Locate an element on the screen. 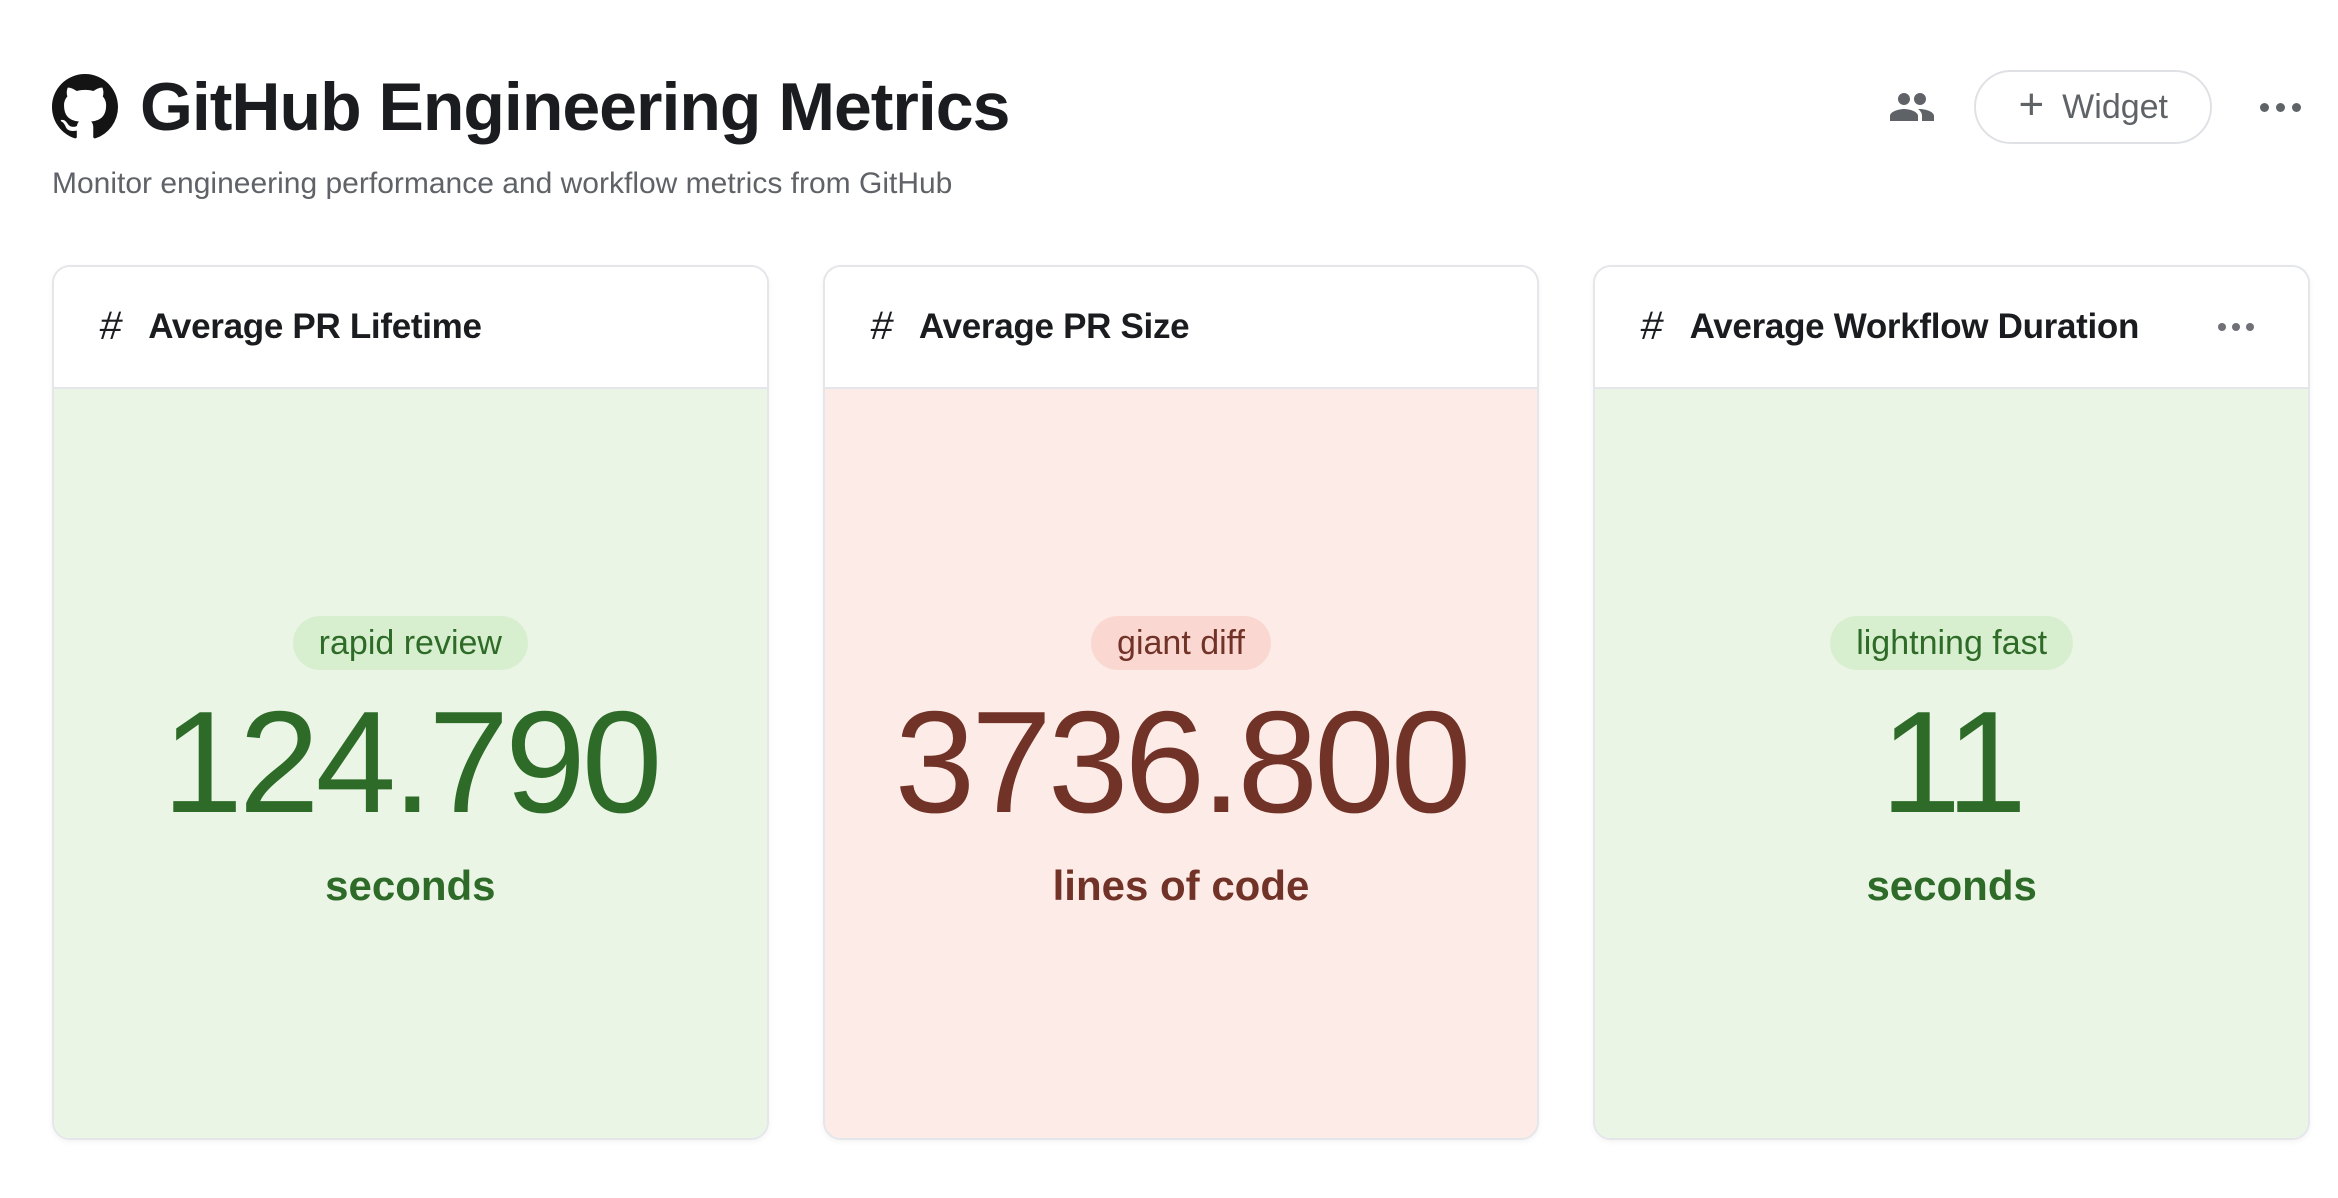 This screenshot has width=2338, height=1198. add-widget-label: Widget is located at coordinates (2115, 106).